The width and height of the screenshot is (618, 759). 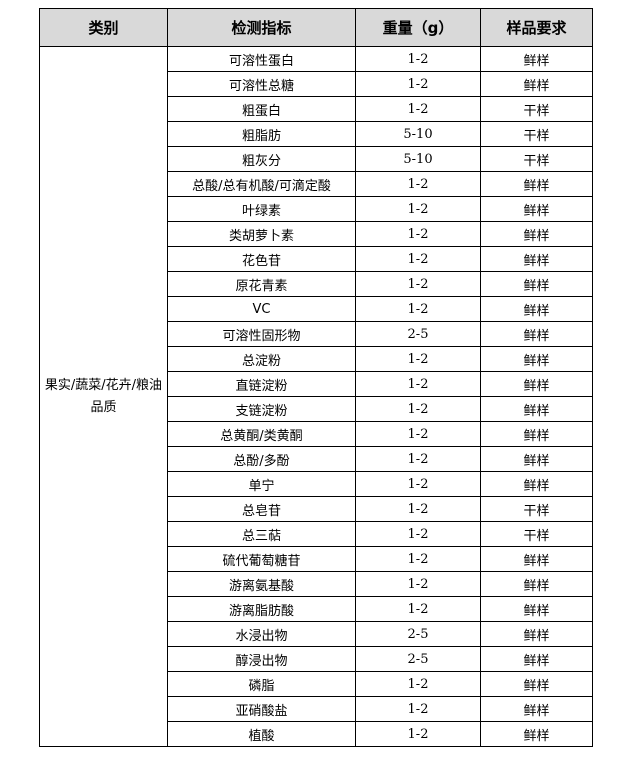 What do you see at coordinates (261, 609) in the screenshot?
I see `indicator-cell: 游离脂肪酸` at bounding box center [261, 609].